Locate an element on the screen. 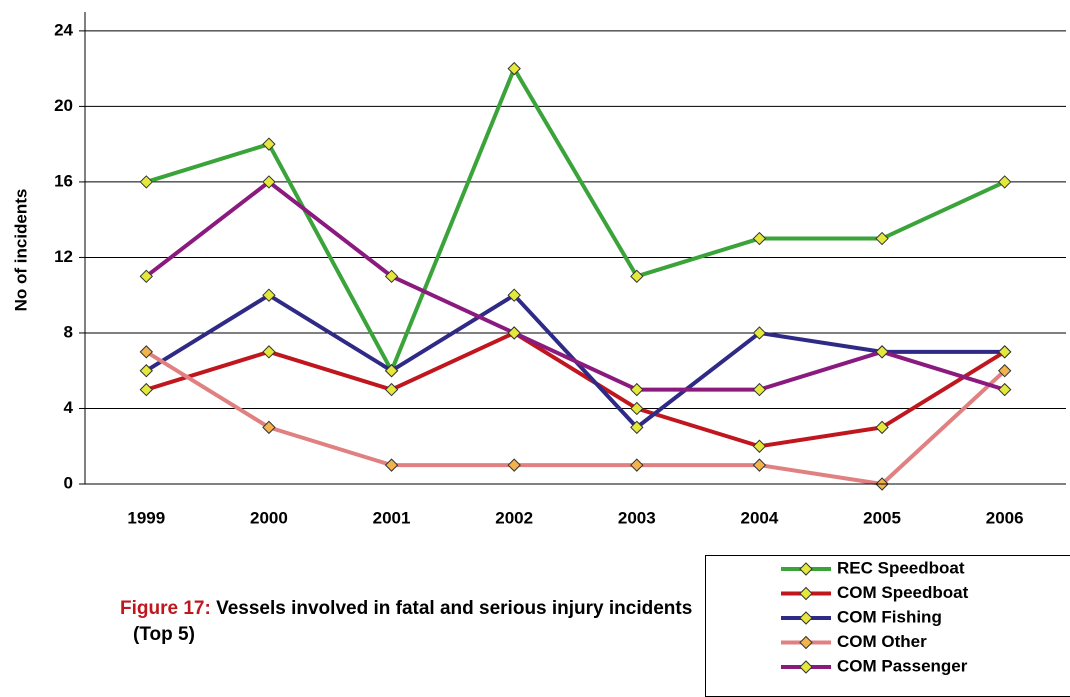 The image size is (1070, 697). x-tick-label: 2003 is located at coordinates (637, 517).